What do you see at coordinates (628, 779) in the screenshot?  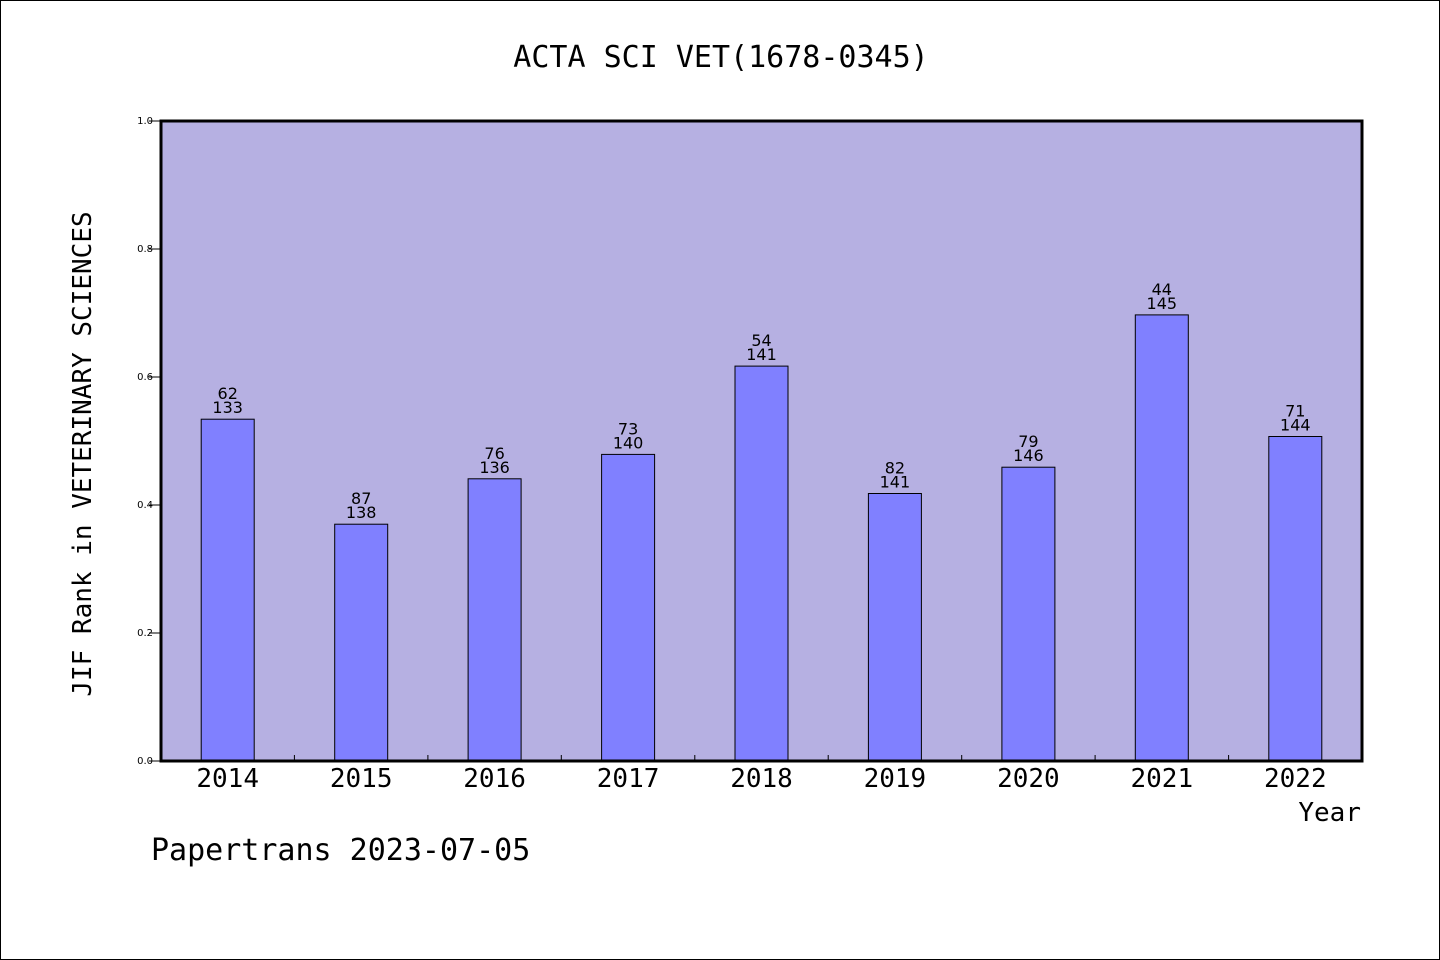 I see `x-tick-label: 2017` at bounding box center [628, 779].